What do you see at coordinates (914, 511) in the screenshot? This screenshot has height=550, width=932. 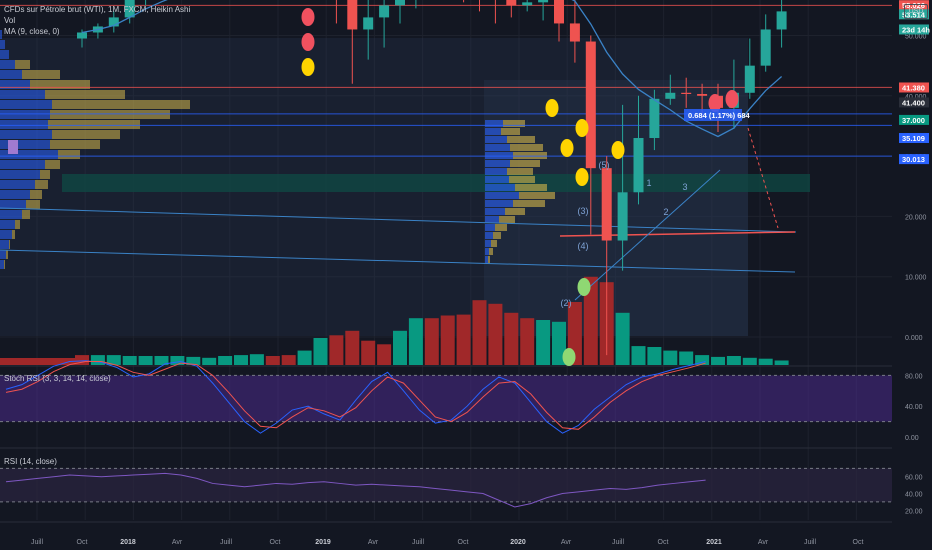 I see `rsi-tick-label: 20.00` at bounding box center [914, 511].